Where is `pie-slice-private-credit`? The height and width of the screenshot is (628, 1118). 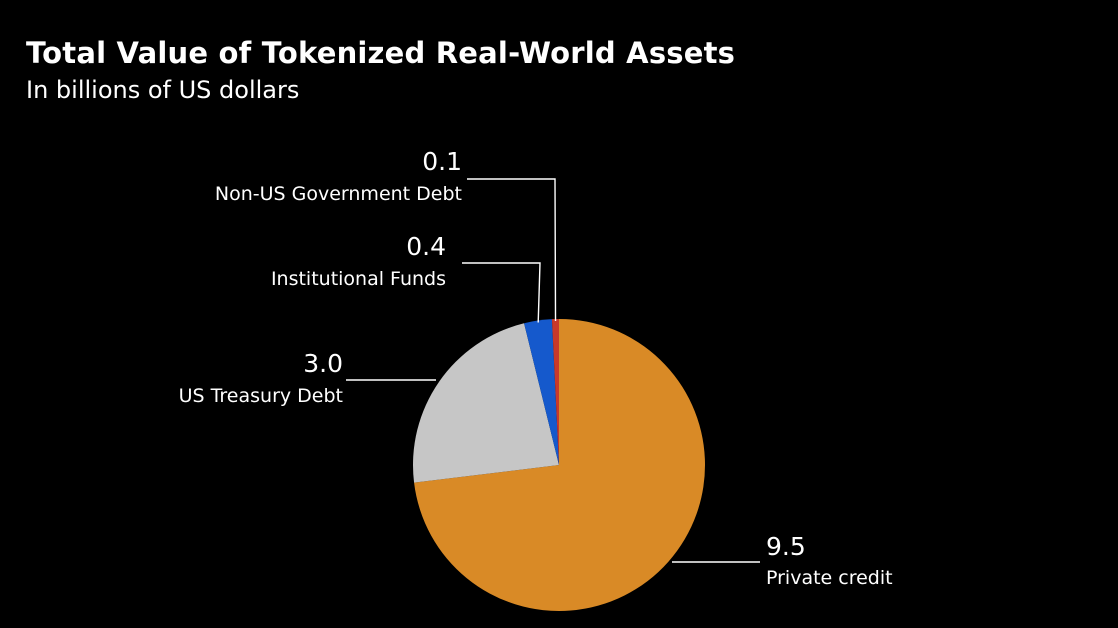
pie-slice-private-credit is located at coordinates (559, 465).